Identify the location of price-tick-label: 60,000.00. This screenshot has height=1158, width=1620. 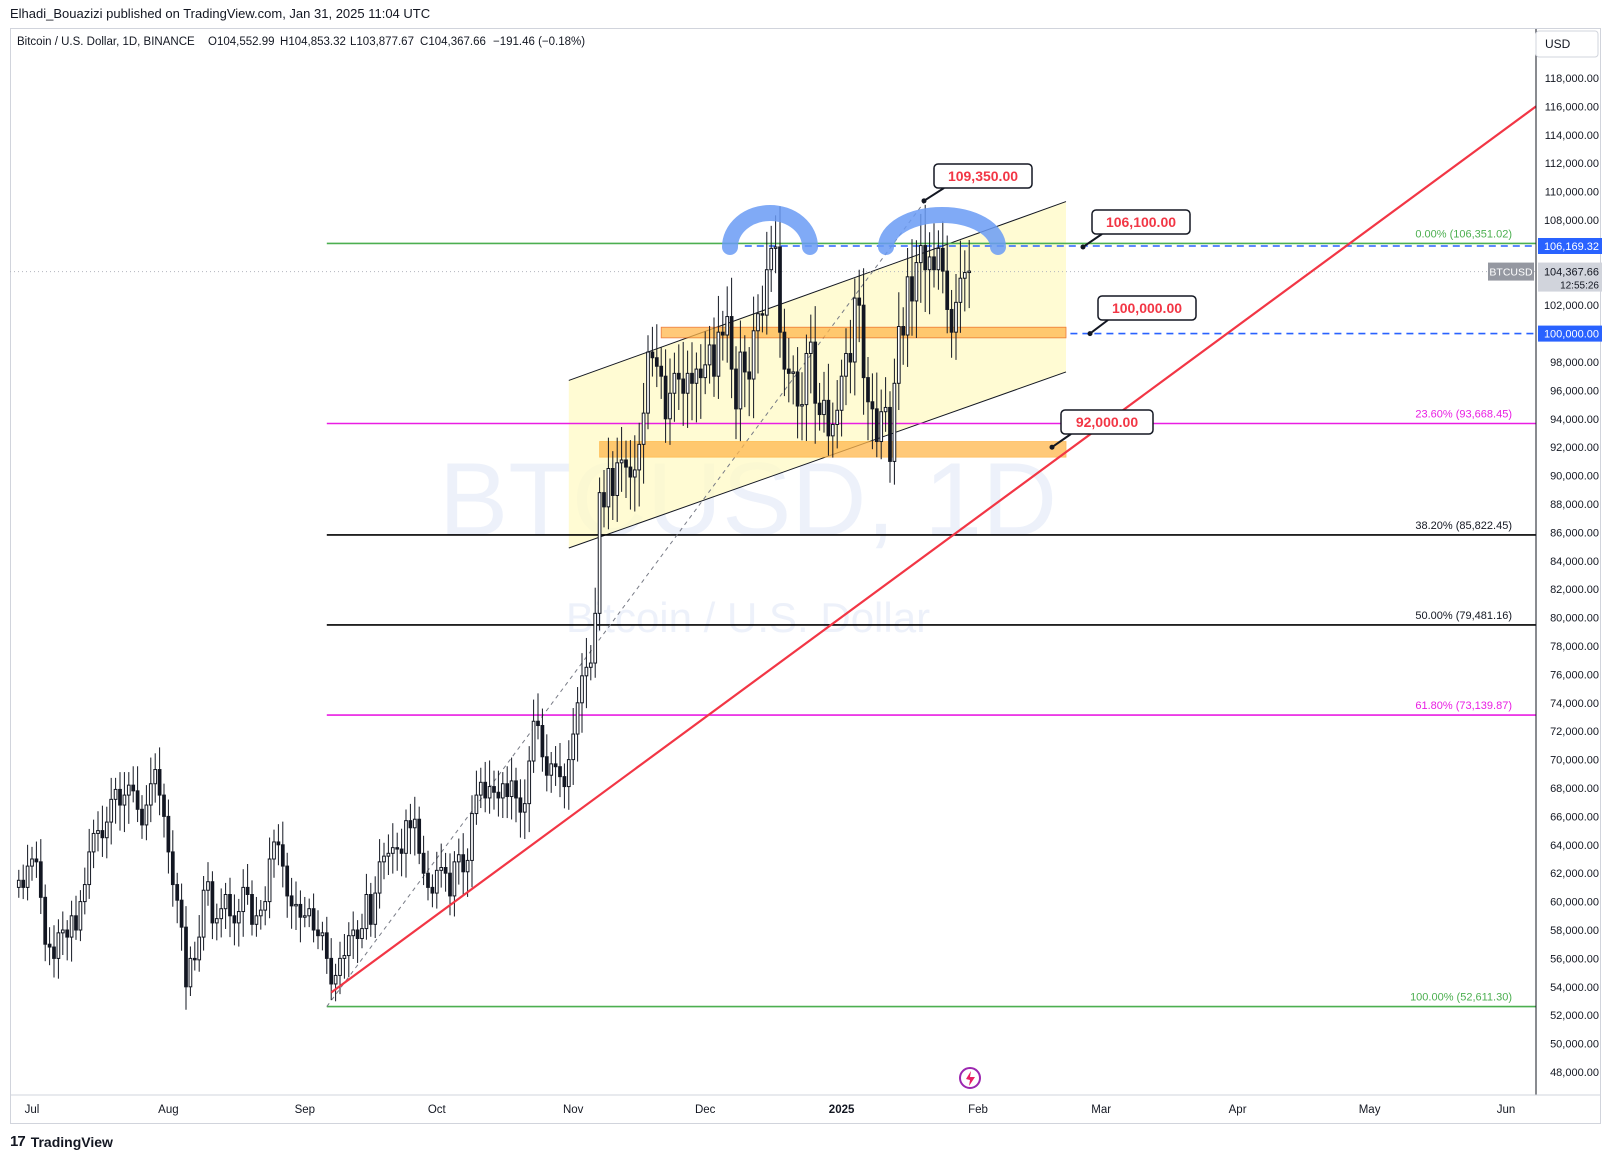
(1574, 903).